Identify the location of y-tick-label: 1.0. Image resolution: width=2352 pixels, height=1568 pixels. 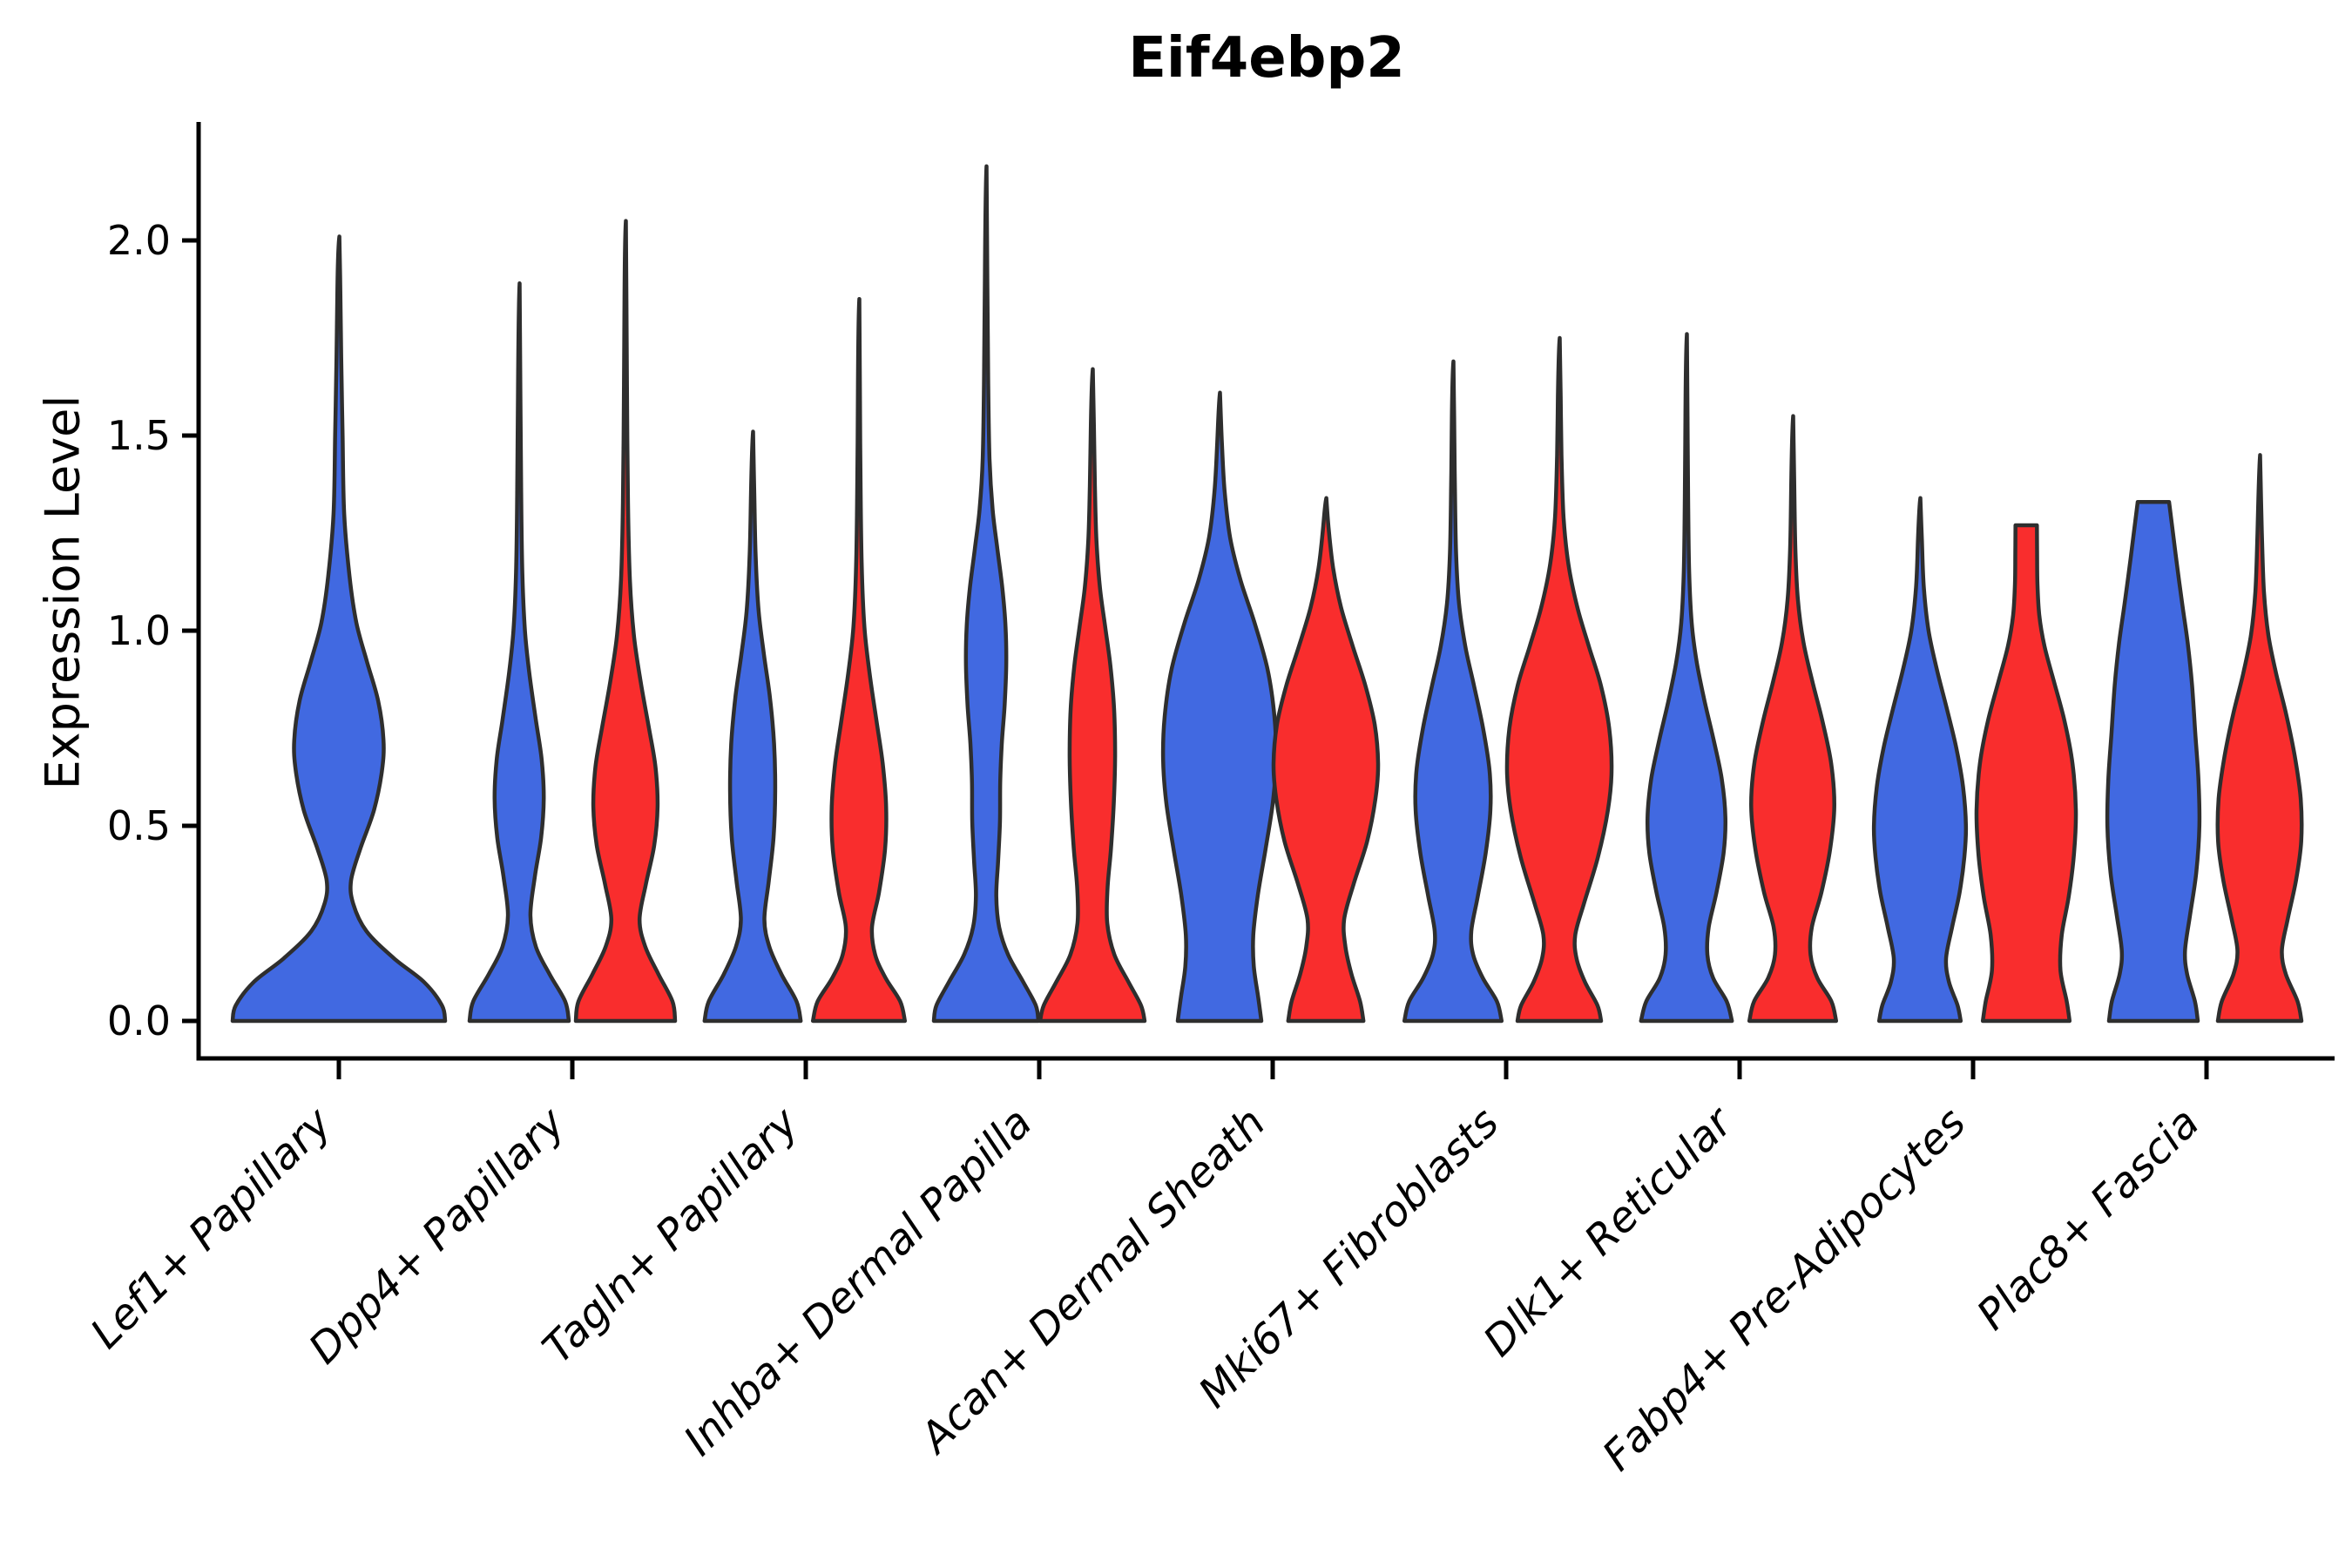
(139, 630).